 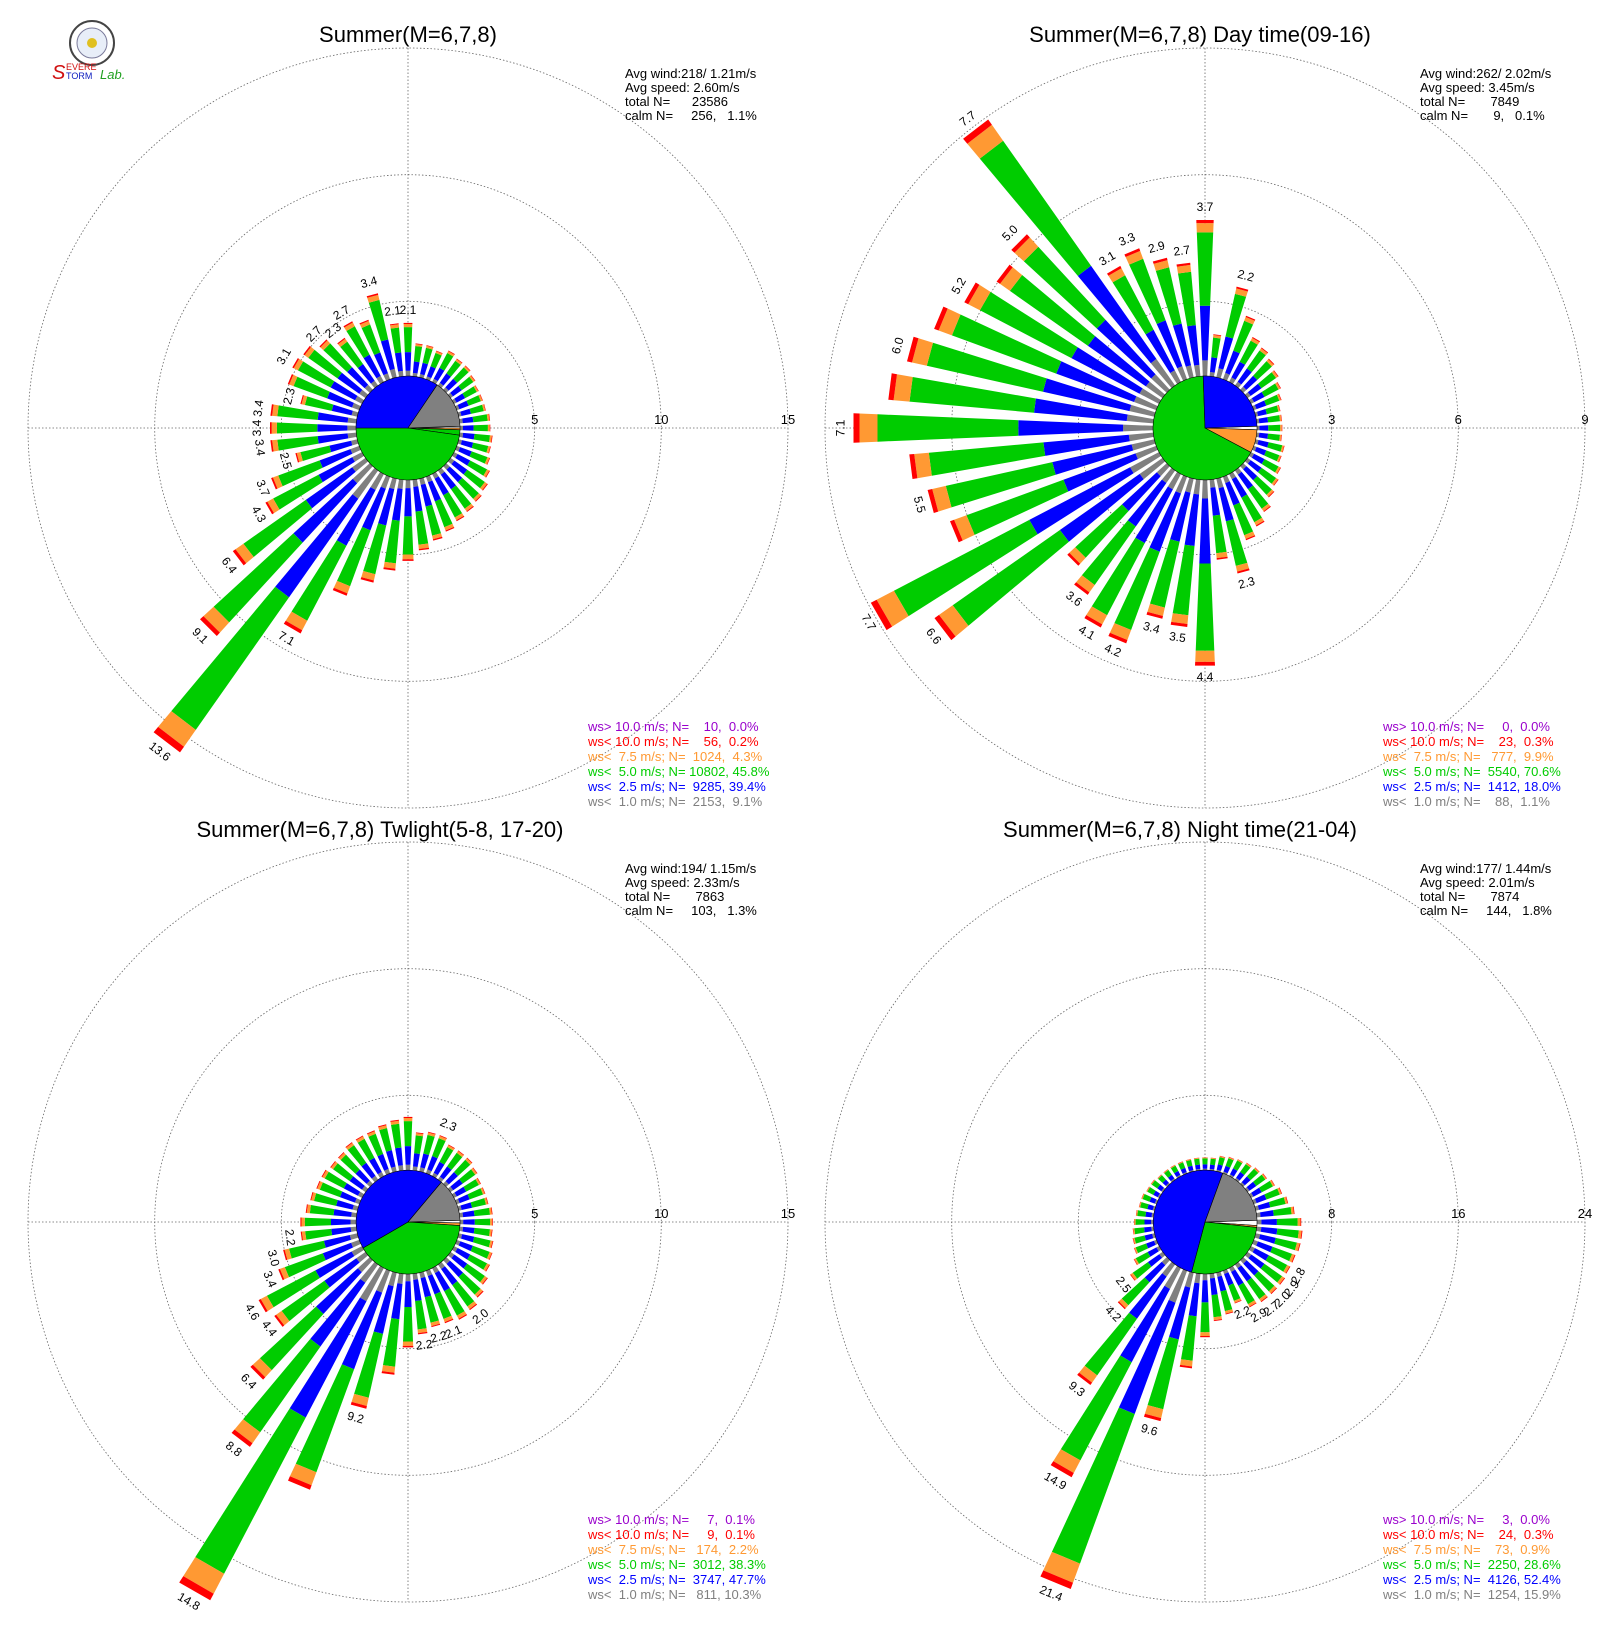 I want to click on bar-value-label: 9.2, so click(x=356, y=1418).